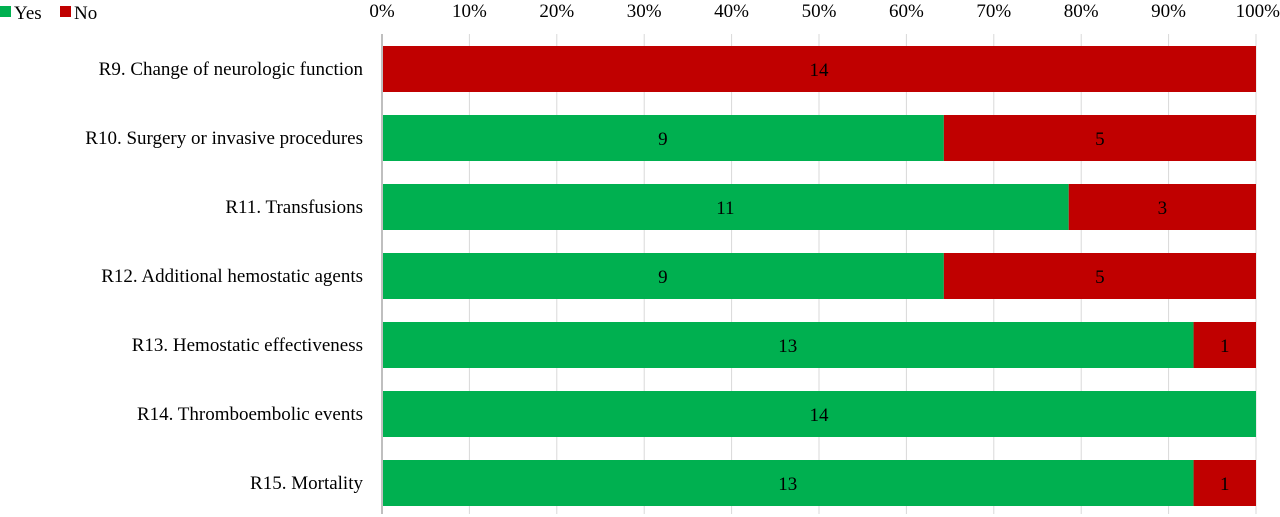 This screenshot has width=1280, height=517. What do you see at coordinates (65, 11) in the screenshot?
I see `legend-swatch-no` at bounding box center [65, 11].